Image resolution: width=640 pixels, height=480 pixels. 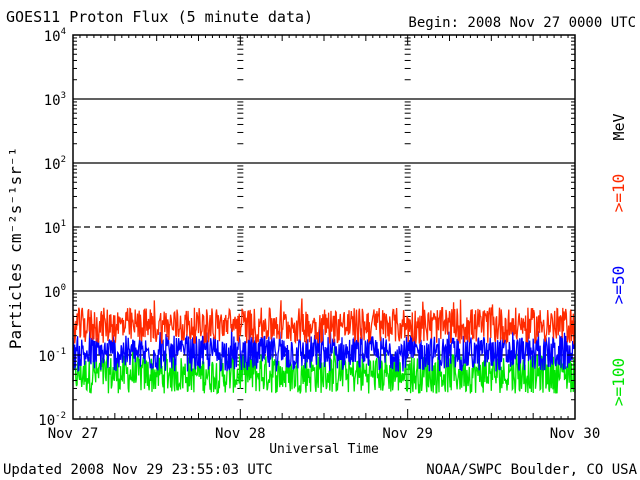 I want to click on y-tick-label: 10⁴, so click(x=55, y=36).